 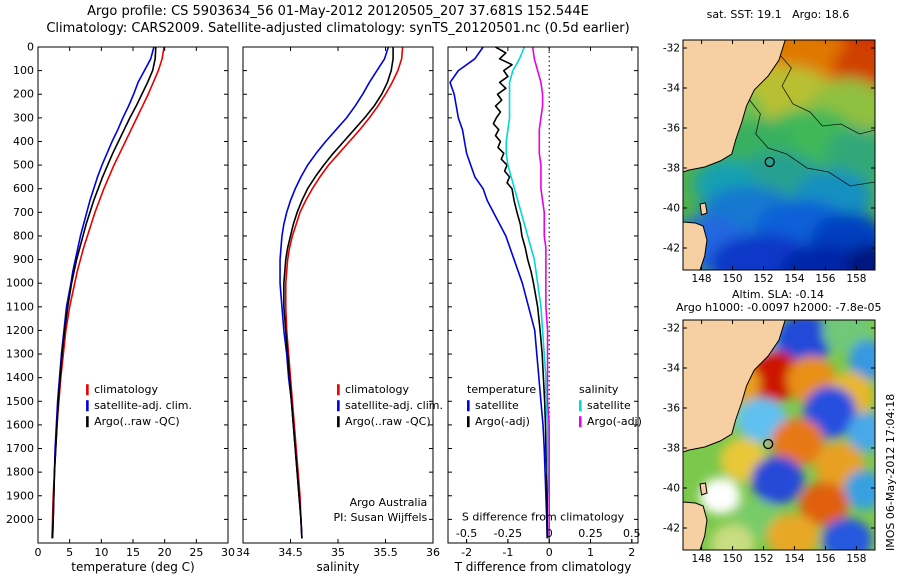 I want to click on svg-text: 1700, so click(x=20, y=448).